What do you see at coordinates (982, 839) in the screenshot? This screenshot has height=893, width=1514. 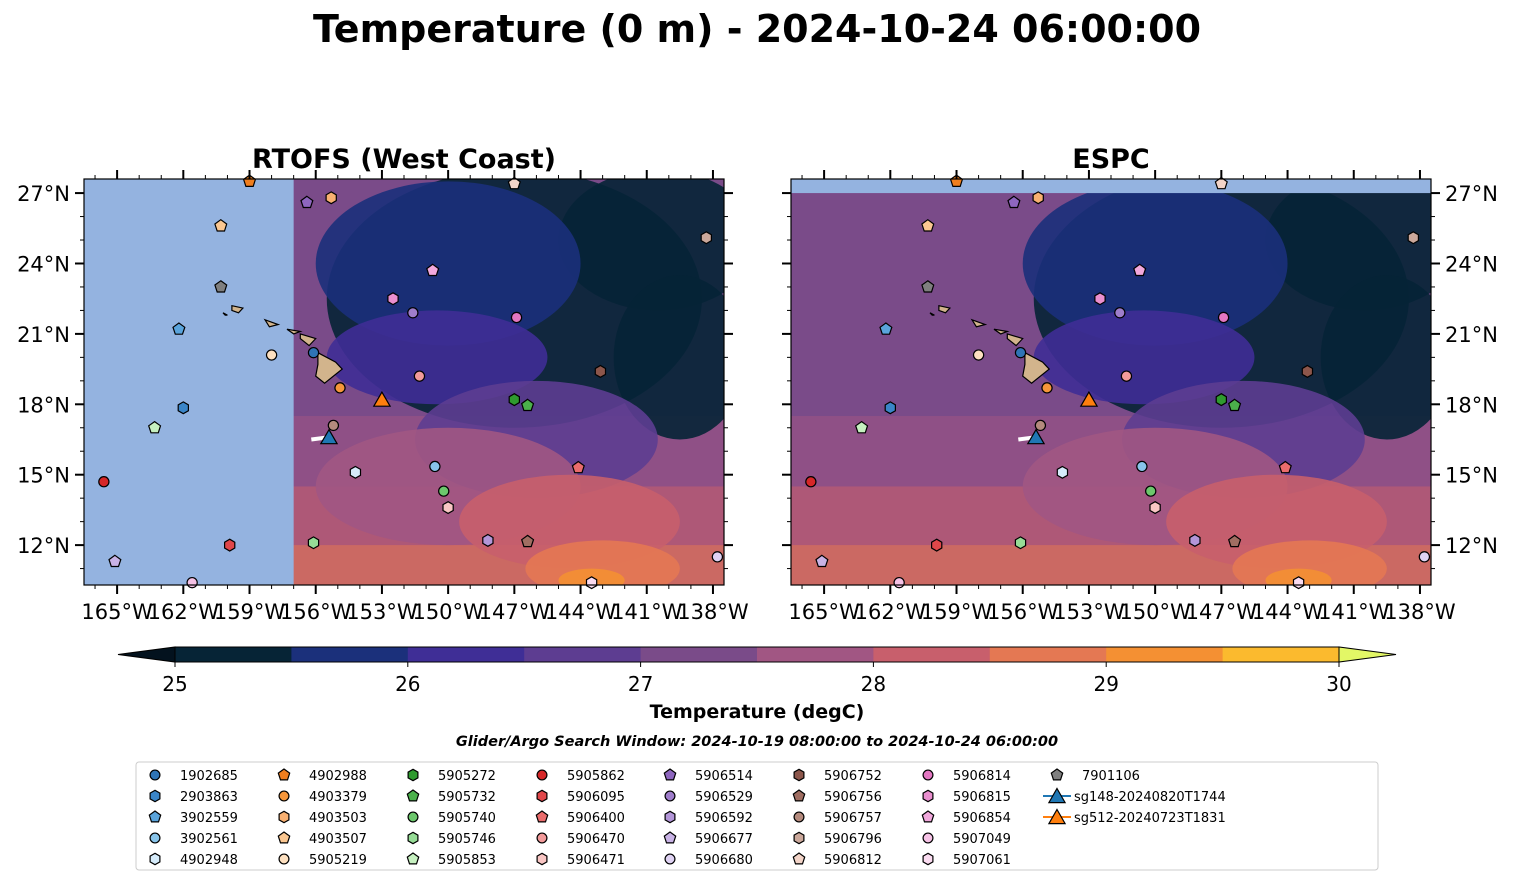 I see `legend-label: 5907049` at bounding box center [982, 839].